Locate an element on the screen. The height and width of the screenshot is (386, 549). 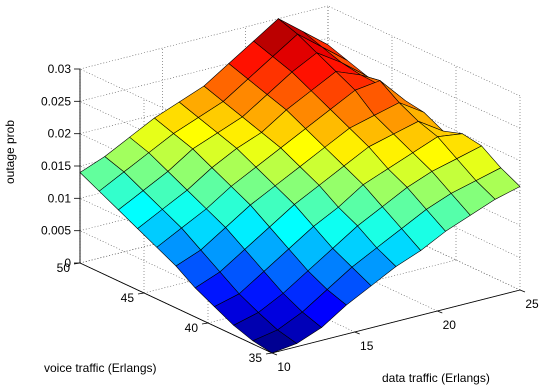
surface-patch is located at coordinates (498, 183).